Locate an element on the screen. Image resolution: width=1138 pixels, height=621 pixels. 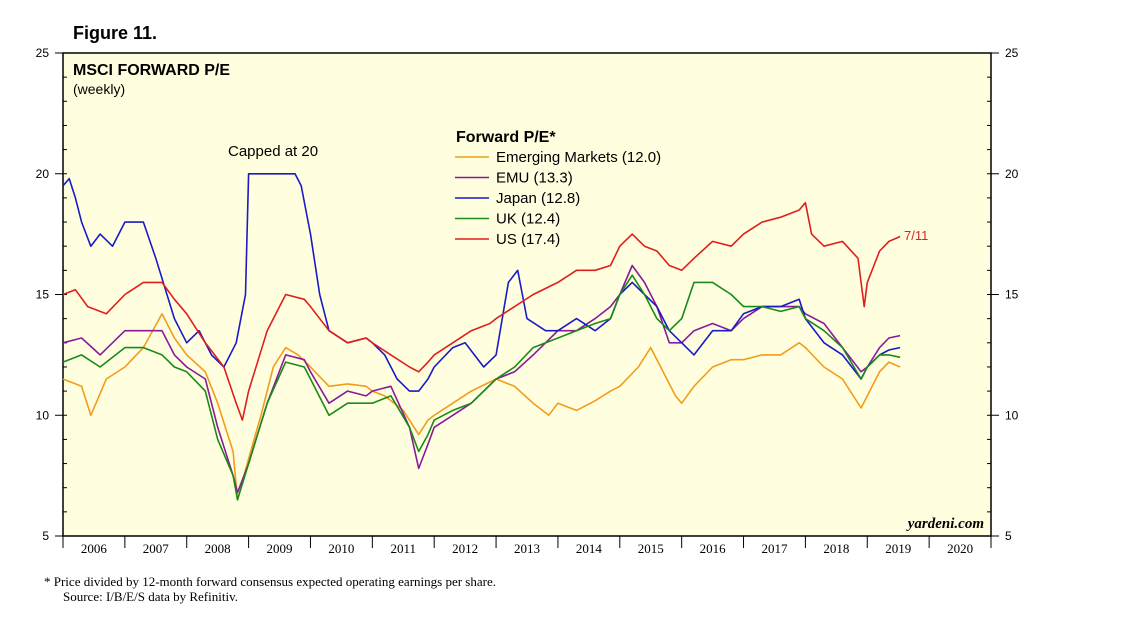
x-tick-label: 2016 is located at coordinates (713, 548).